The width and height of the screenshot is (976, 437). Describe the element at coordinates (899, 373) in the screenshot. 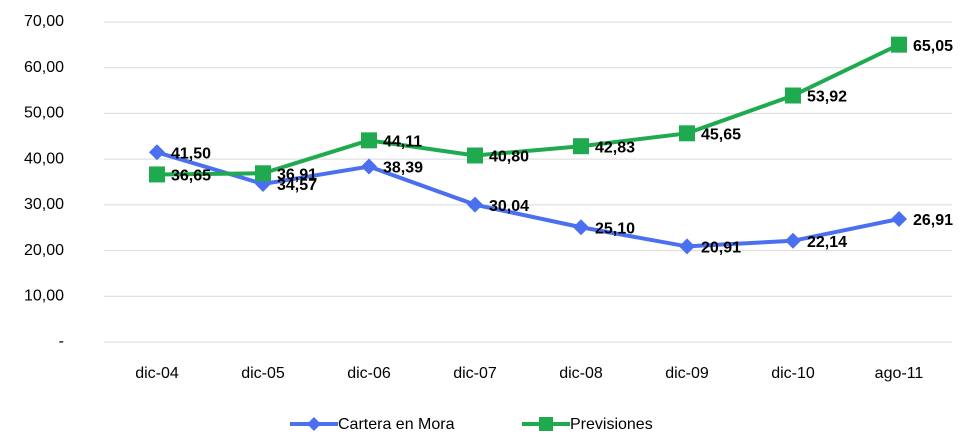

I see `x-tick-label: ago-11` at that location.